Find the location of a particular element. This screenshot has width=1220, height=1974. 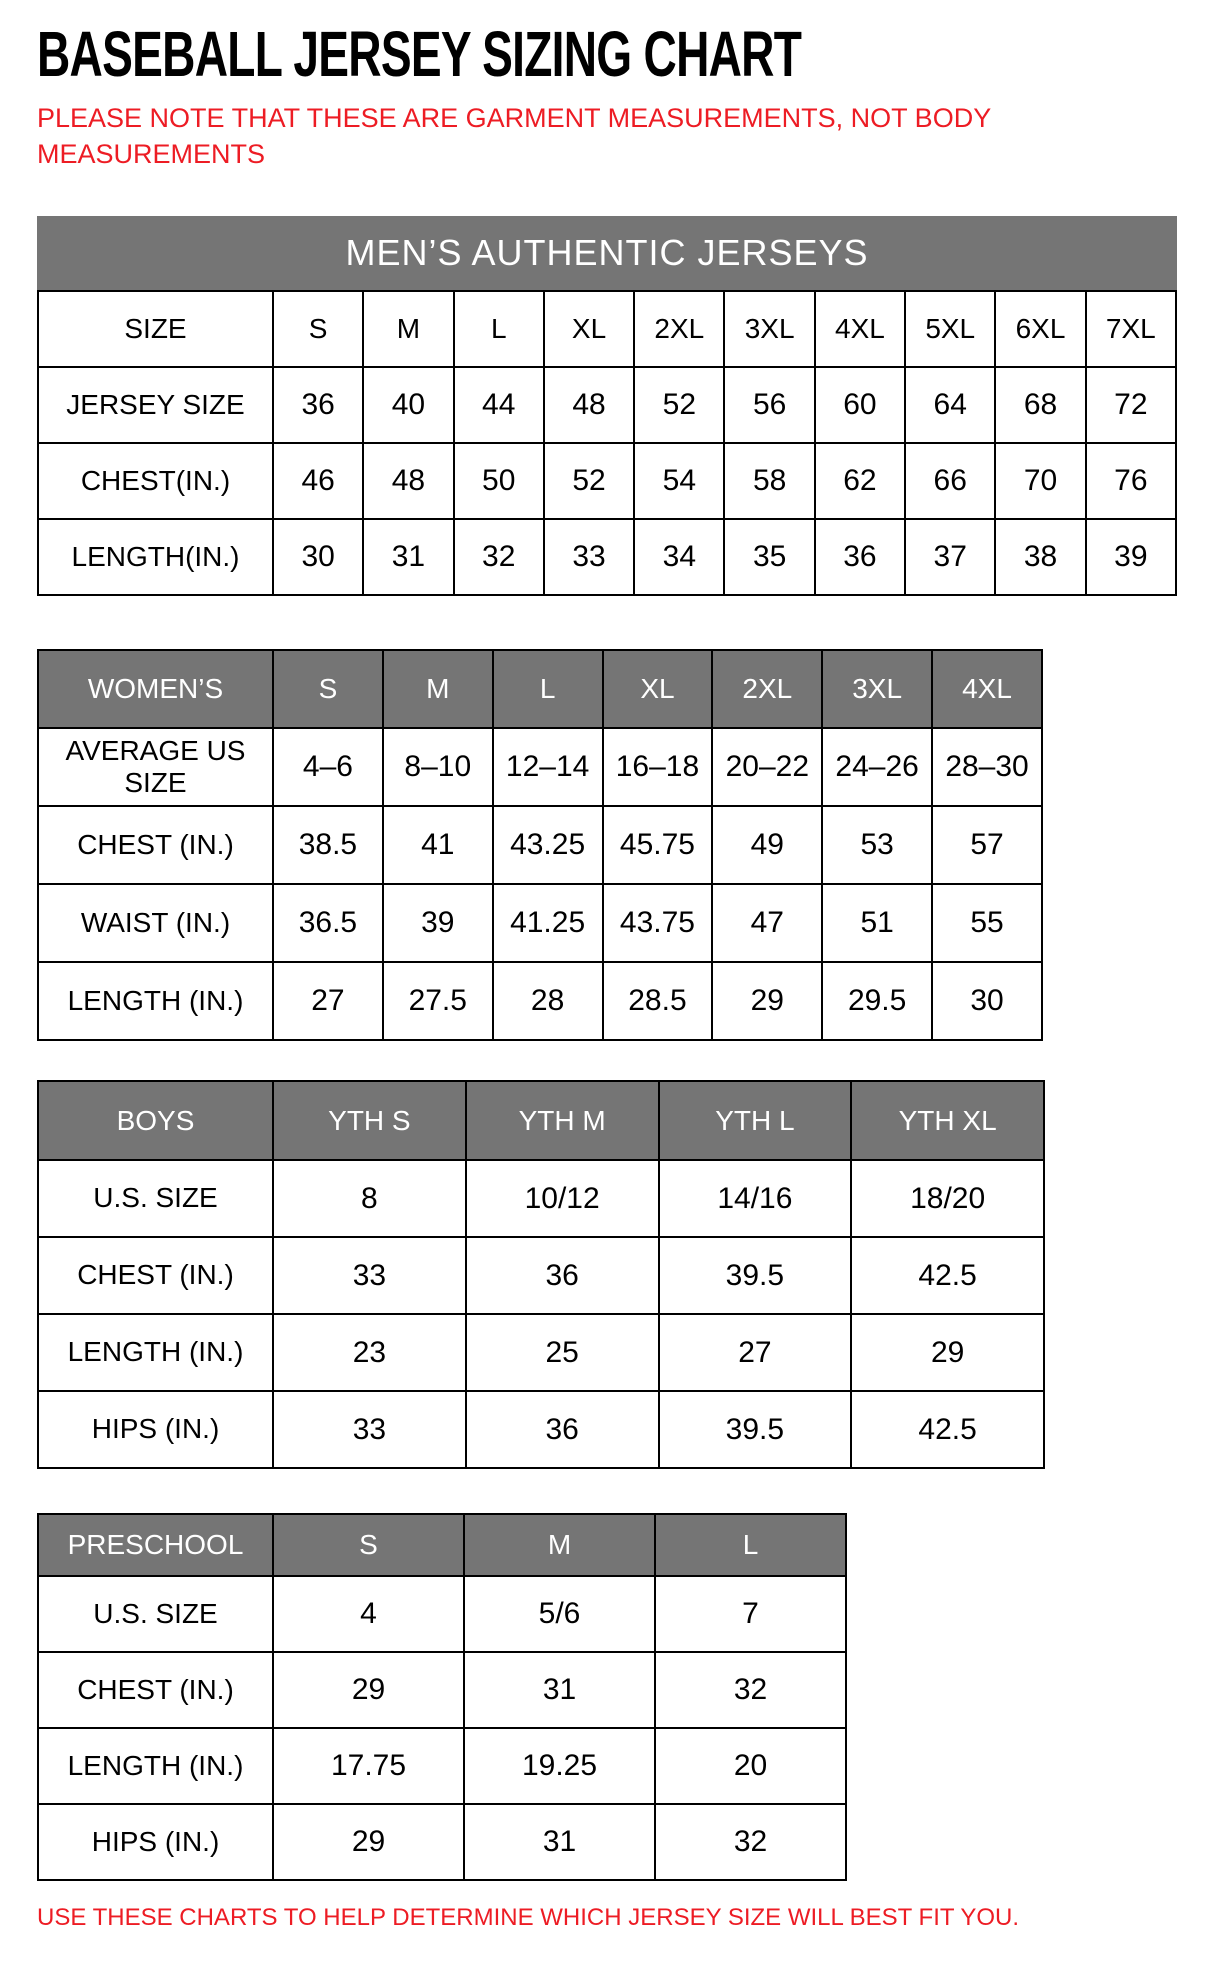

mens-value-cell: 48 is located at coordinates (408, 481).